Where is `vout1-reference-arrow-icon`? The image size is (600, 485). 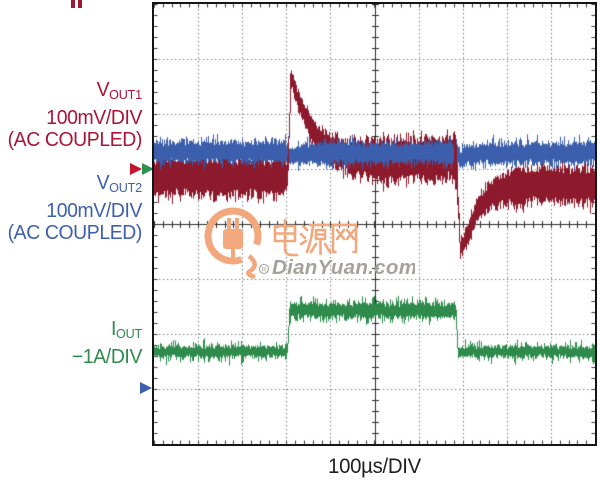
vout1-reference-arrow-icon is located at coordinates (136, 169).